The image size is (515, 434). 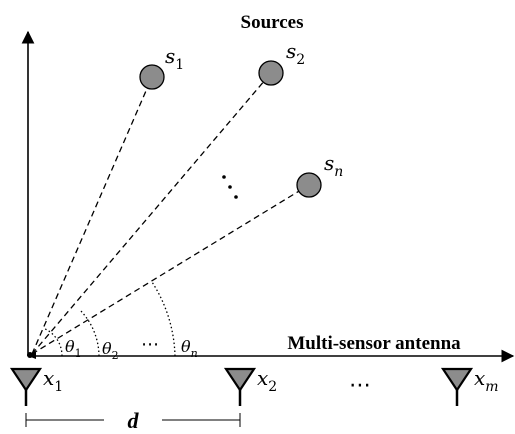 What do you see at coordinates (272, 22) in the screenshot?
I see `sources-title: Sources` at bounding box center [272, 22].